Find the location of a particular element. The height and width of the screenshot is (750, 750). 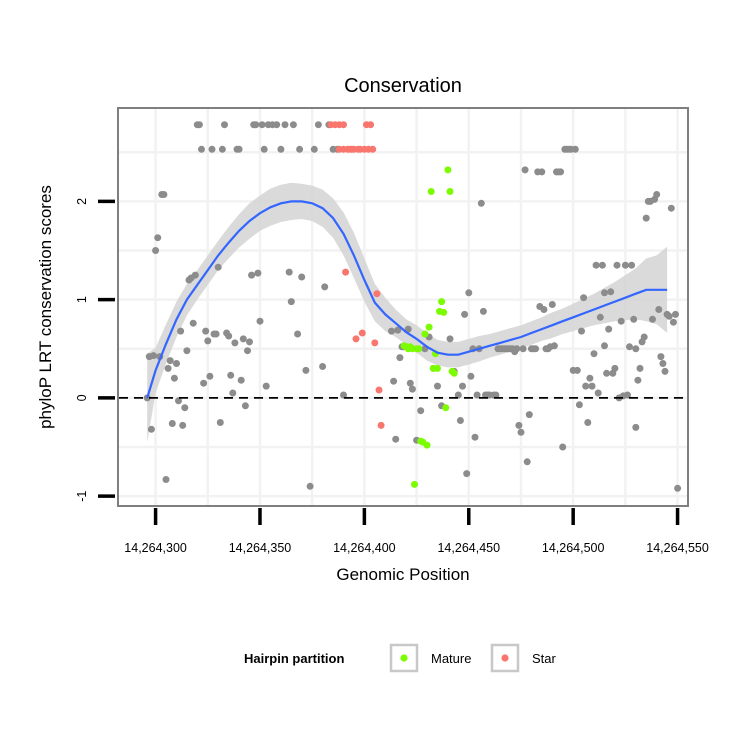

y-tick-label: 2 is located at coordinates (82, 201).